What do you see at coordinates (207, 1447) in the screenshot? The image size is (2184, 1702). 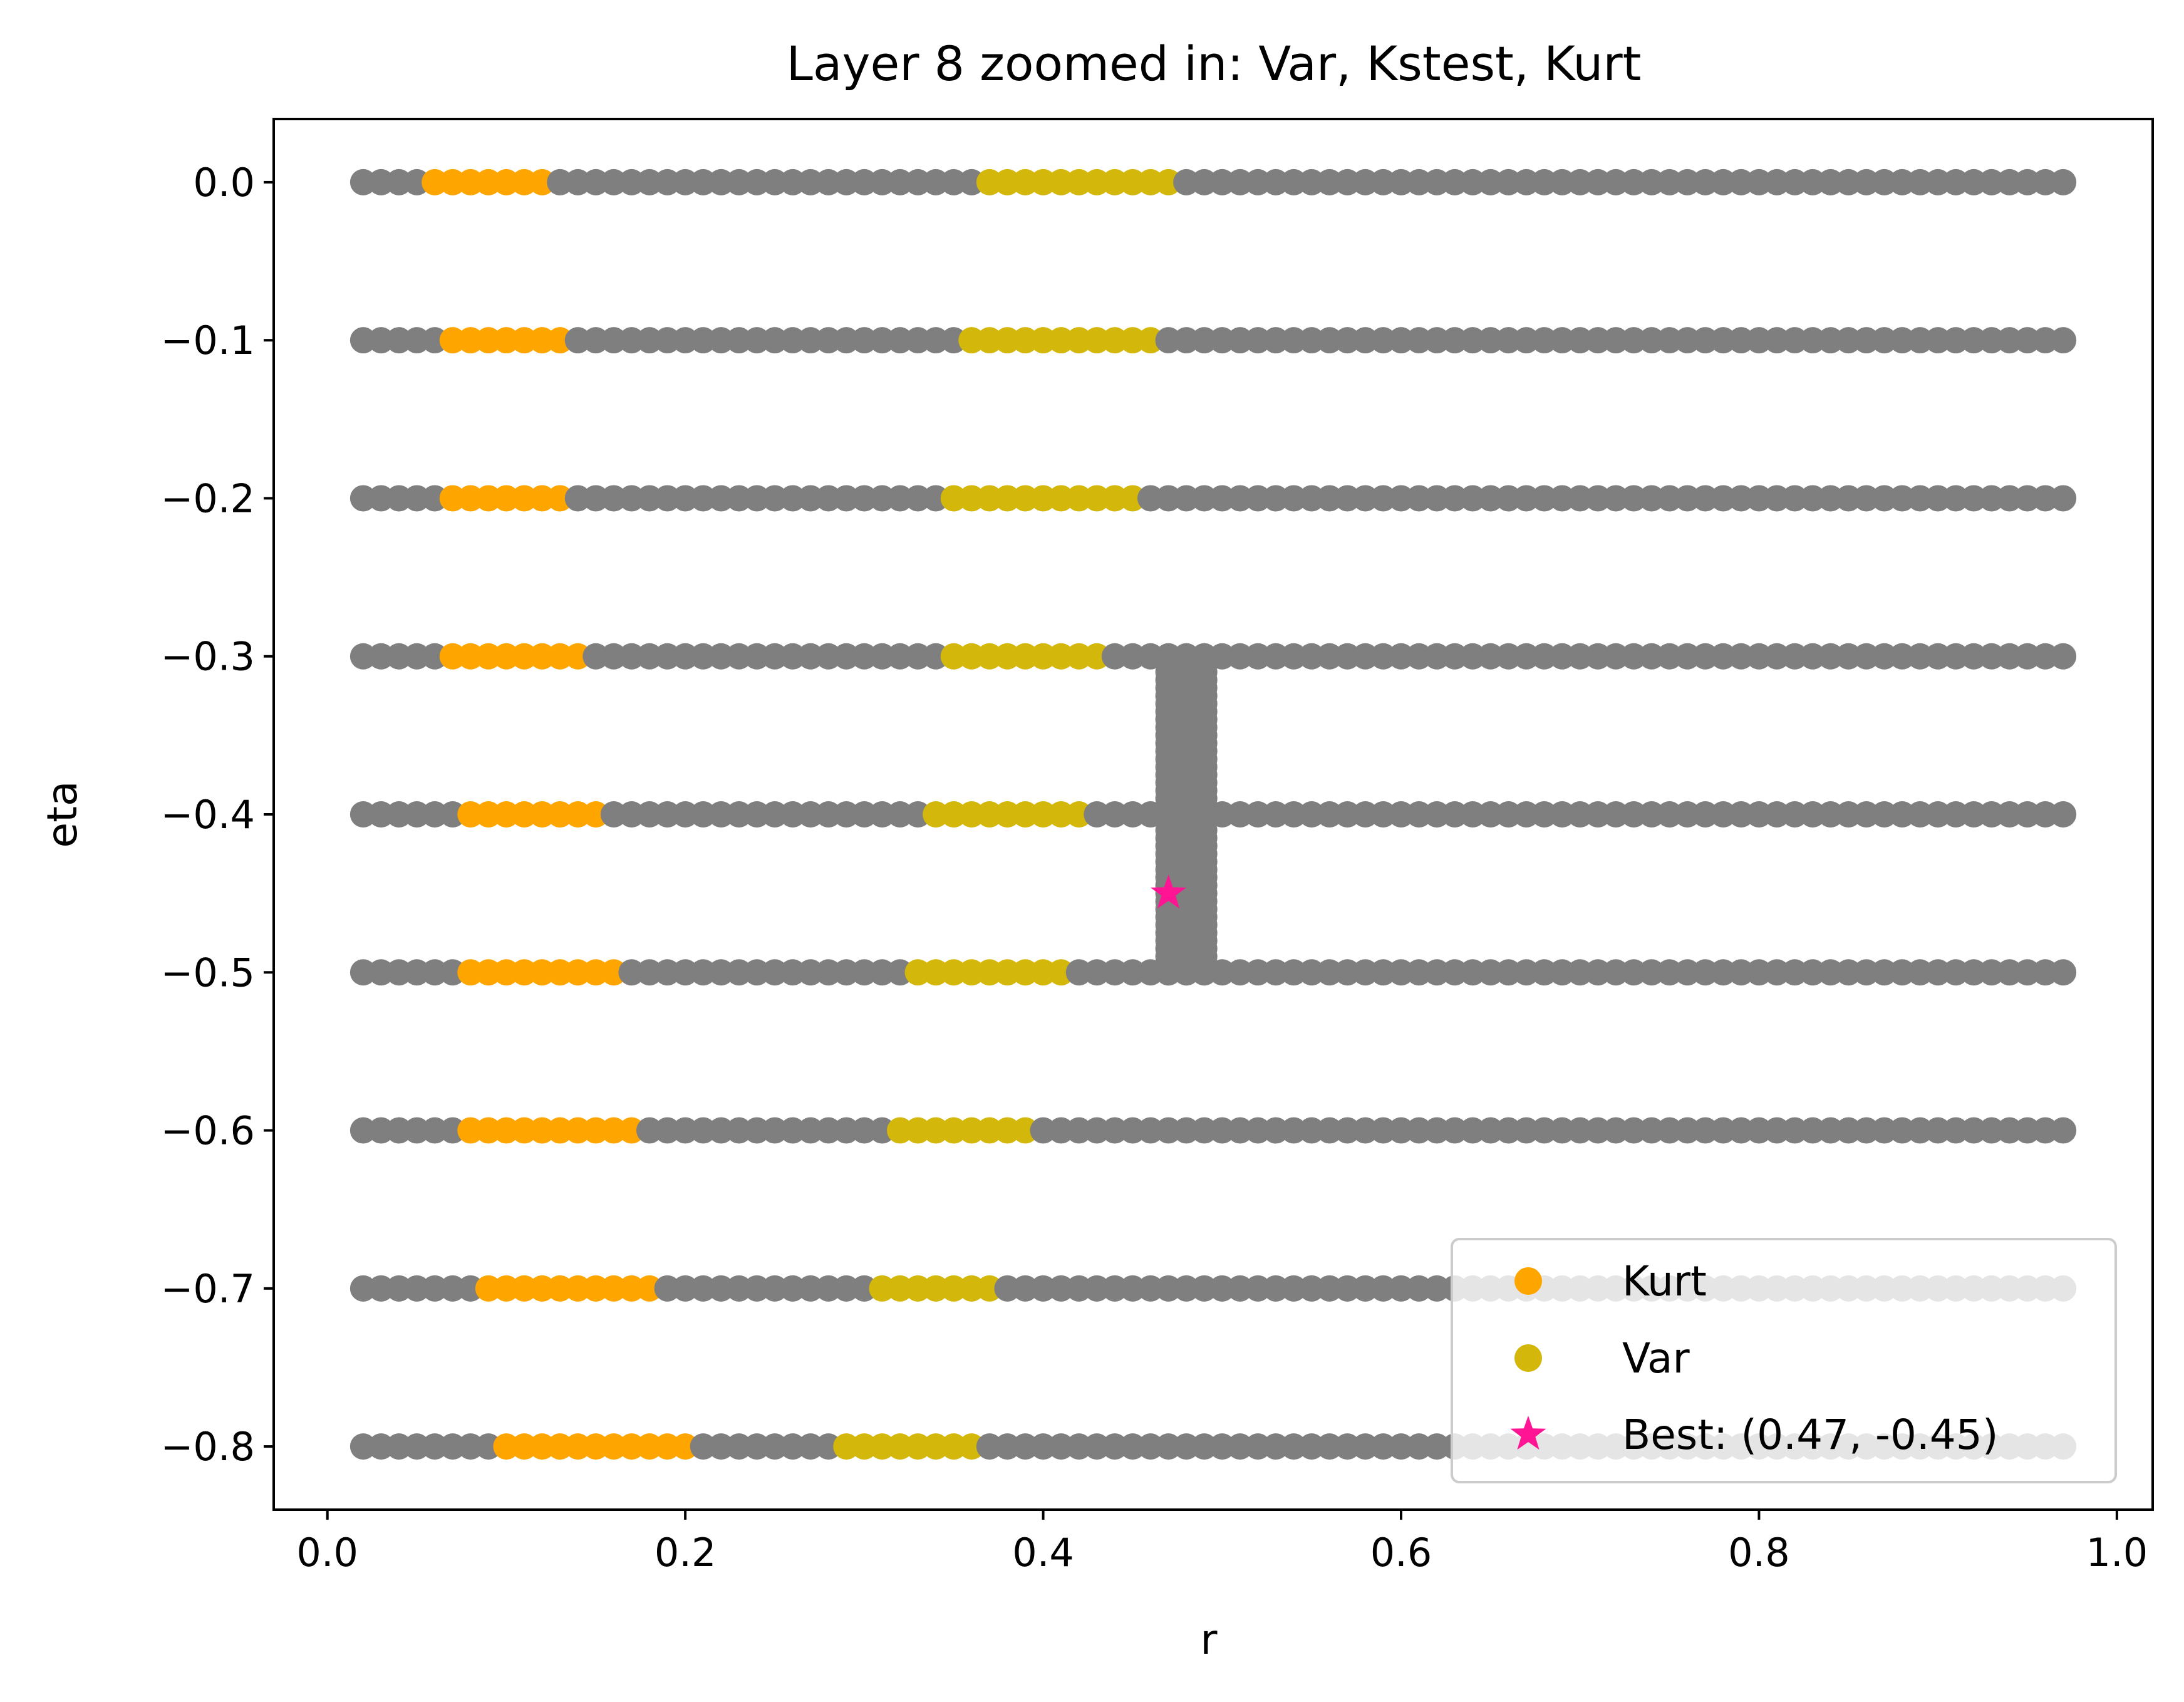 I see `y-tick-label: −0.8` at bounding box center [207, 1447].